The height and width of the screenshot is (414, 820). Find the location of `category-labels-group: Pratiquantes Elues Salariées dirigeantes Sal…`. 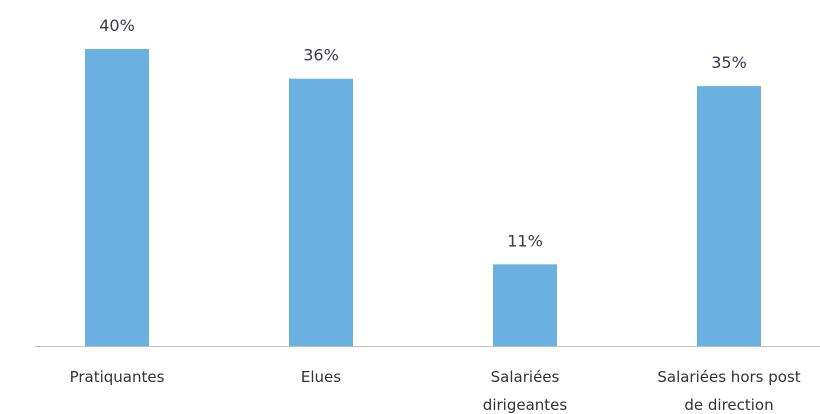

category-labels-group: Pratiquantes Elues Salariées dirigeantes Sal… is located at coordinates (435, 391).